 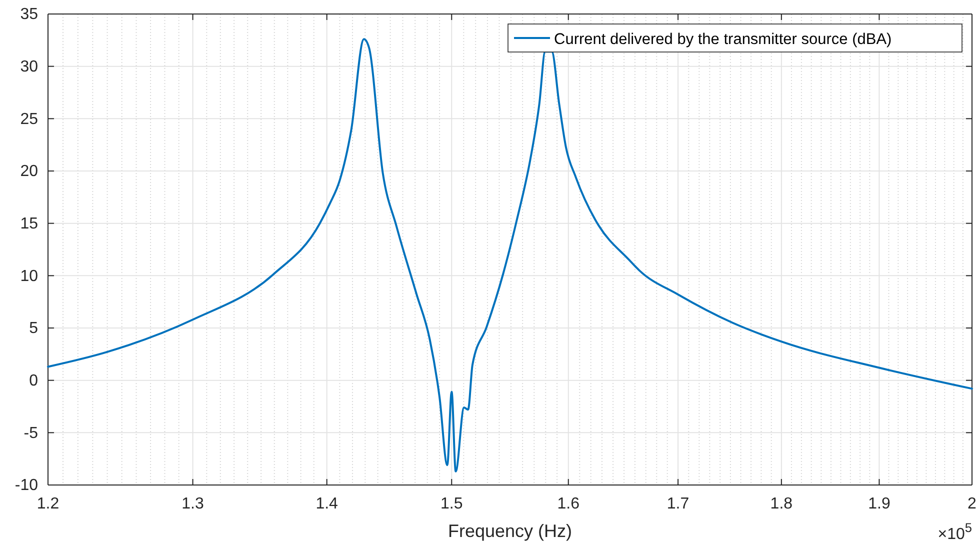 I want to click on y-tick-label: 30, so click(x=29, y=67).